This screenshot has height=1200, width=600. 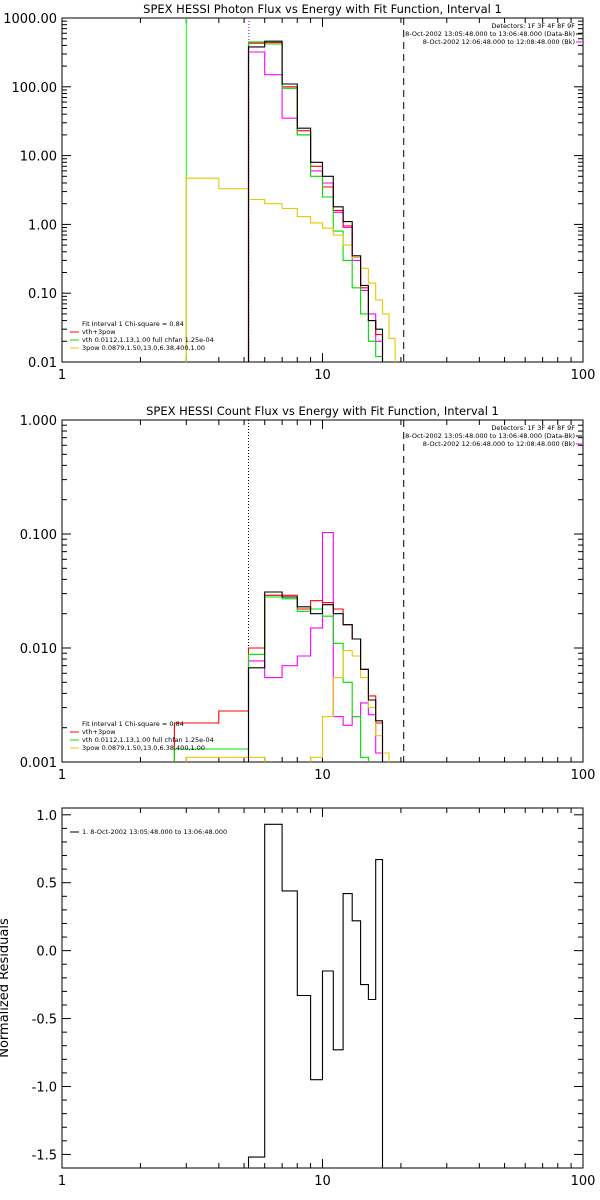 I want to click on y-tick-label: 0.0, so click(x=46, y=952).